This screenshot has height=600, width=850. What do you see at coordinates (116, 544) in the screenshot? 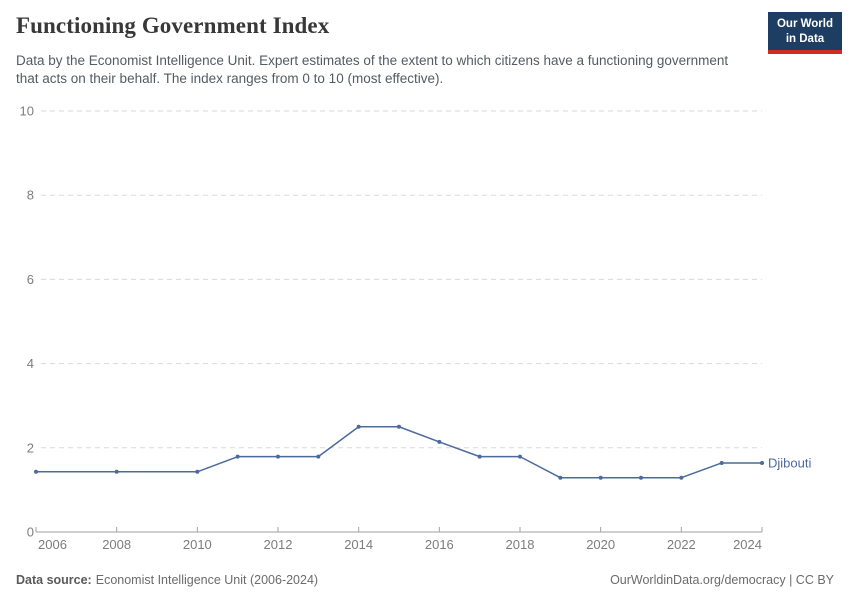
I see `x-tick-label: 2008` at bounding box center [116, 544].